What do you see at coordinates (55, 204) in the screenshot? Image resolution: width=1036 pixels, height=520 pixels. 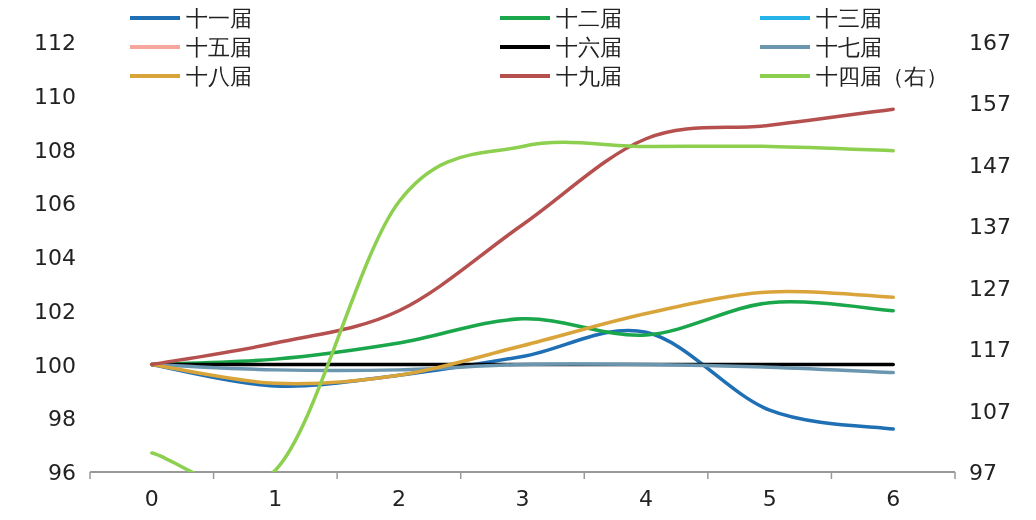 I see `y-tick-label: 106` at bounding box center [55, 204].